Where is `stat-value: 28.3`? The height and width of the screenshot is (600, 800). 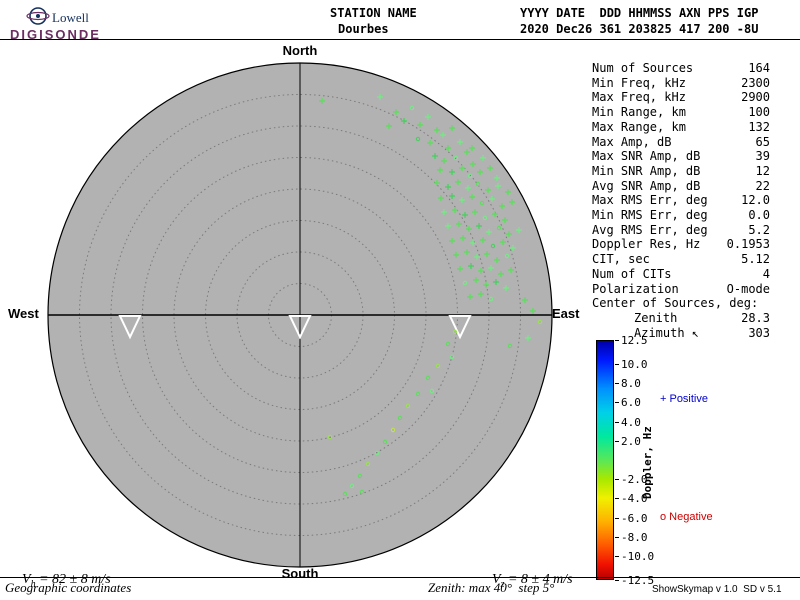 stat-value: 28.3 is located at coordinates (755, 317).